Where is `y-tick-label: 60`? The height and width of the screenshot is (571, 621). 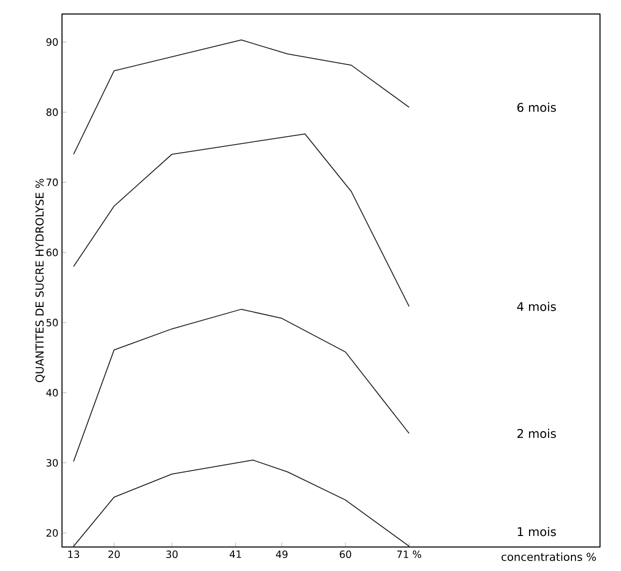 y-tick-label: 60 is located at coordinates (52, 252).